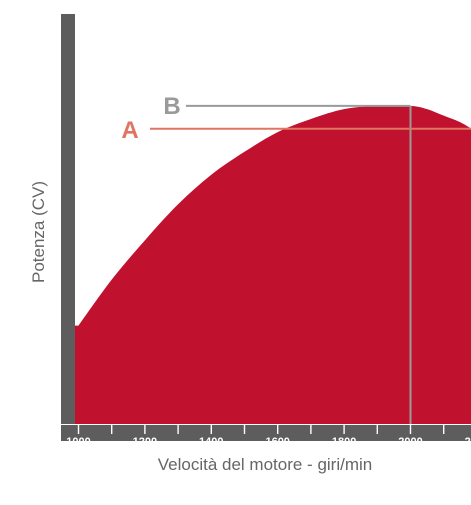  Describe the element at coordinates (410, 442) in the screenshot. I see `x-tick-label: 2000` at that location.